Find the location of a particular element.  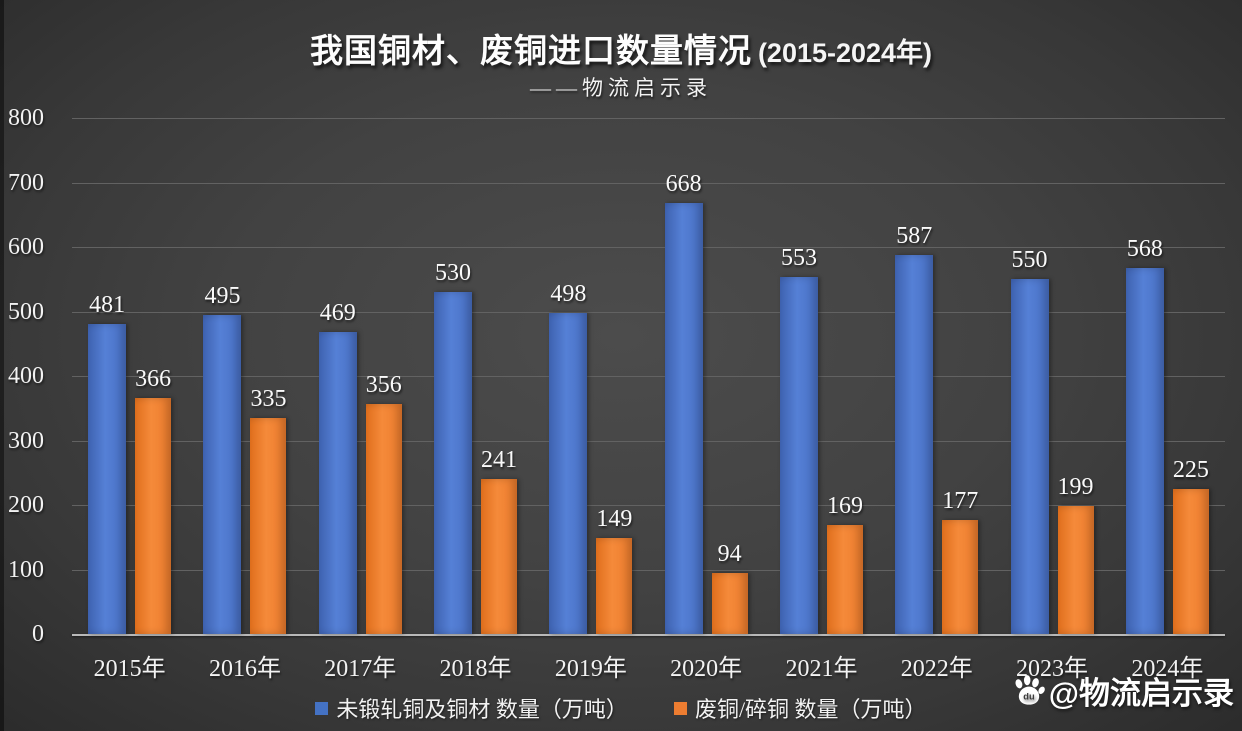

bar-value-label: 530 is located at coordinates (453, 273).